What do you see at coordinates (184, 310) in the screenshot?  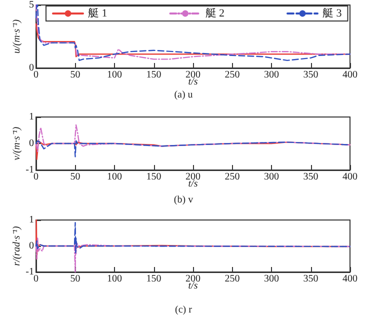 I see `text: (c) r` at bounding box center [184, 310].